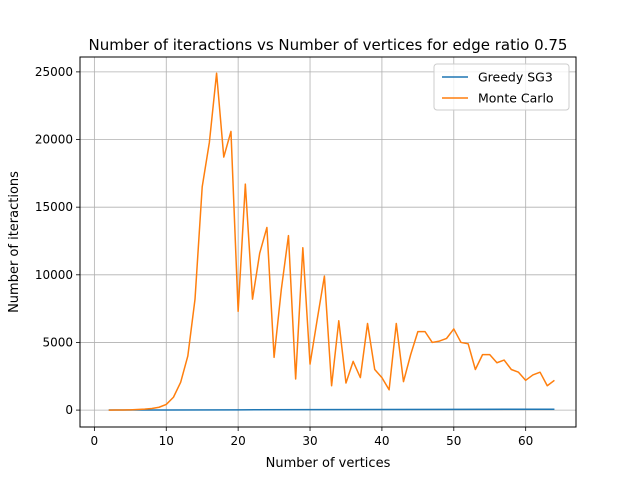 The image size is (640, 480). I want to click on legend-label: Monte Carlo, so click(516, 98).